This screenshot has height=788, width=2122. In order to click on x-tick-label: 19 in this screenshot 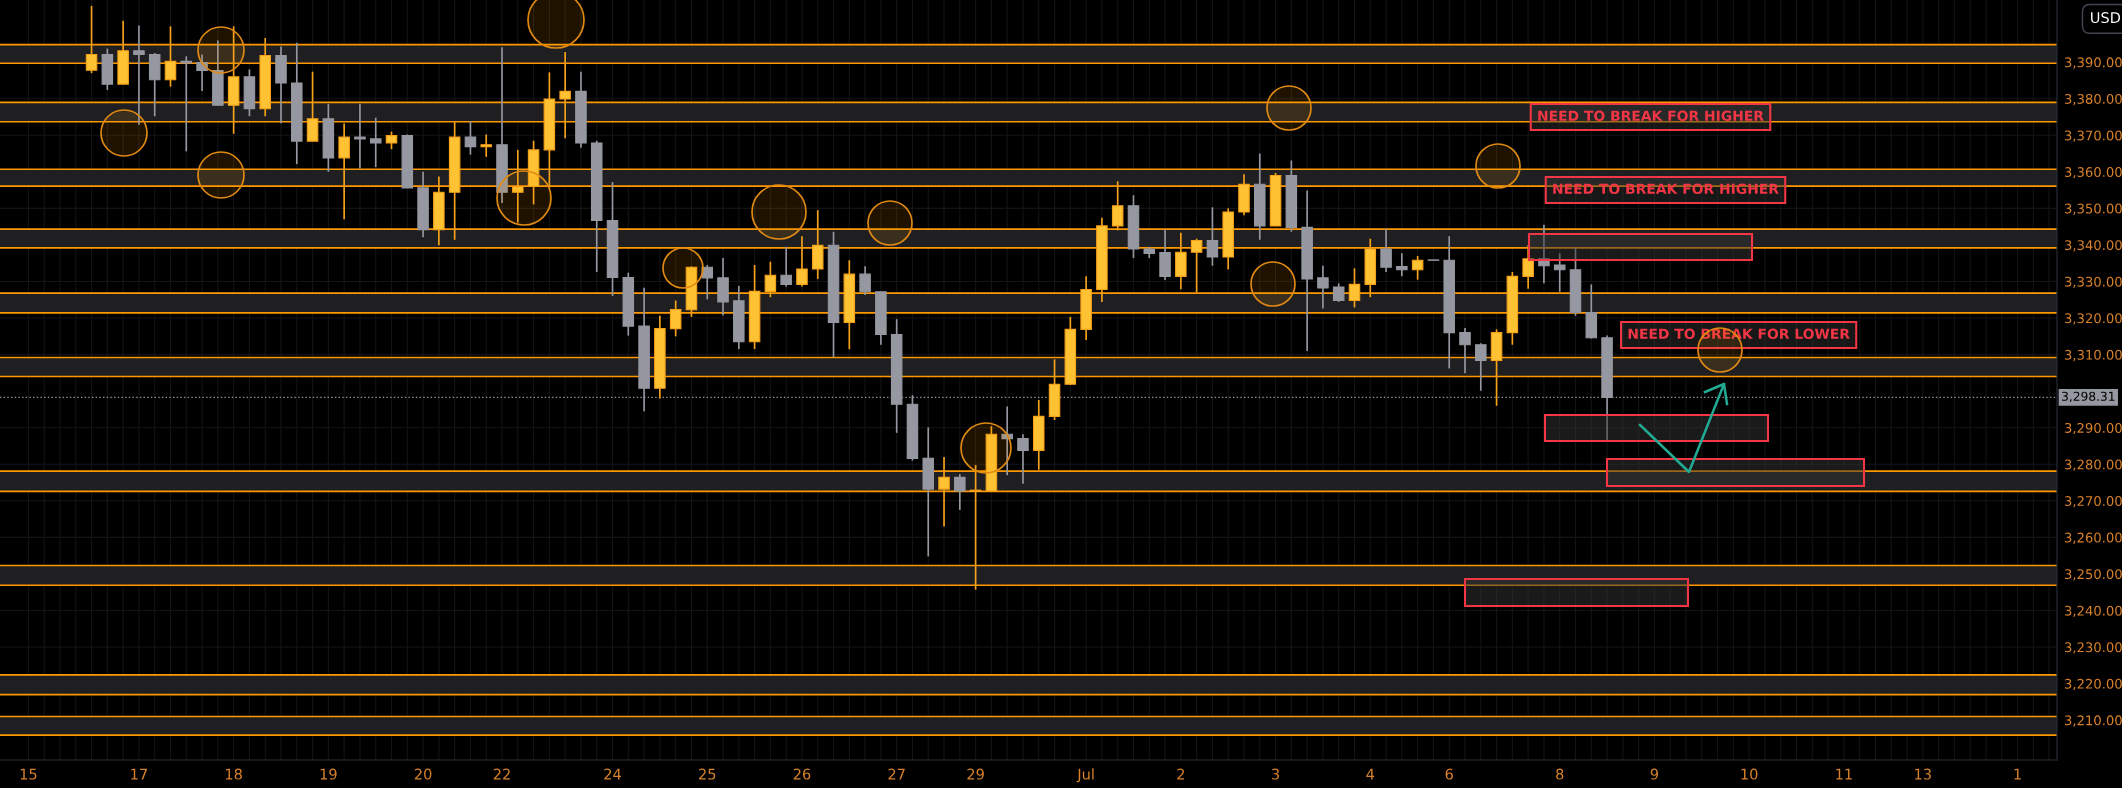, I will do `click(328, 774)`.